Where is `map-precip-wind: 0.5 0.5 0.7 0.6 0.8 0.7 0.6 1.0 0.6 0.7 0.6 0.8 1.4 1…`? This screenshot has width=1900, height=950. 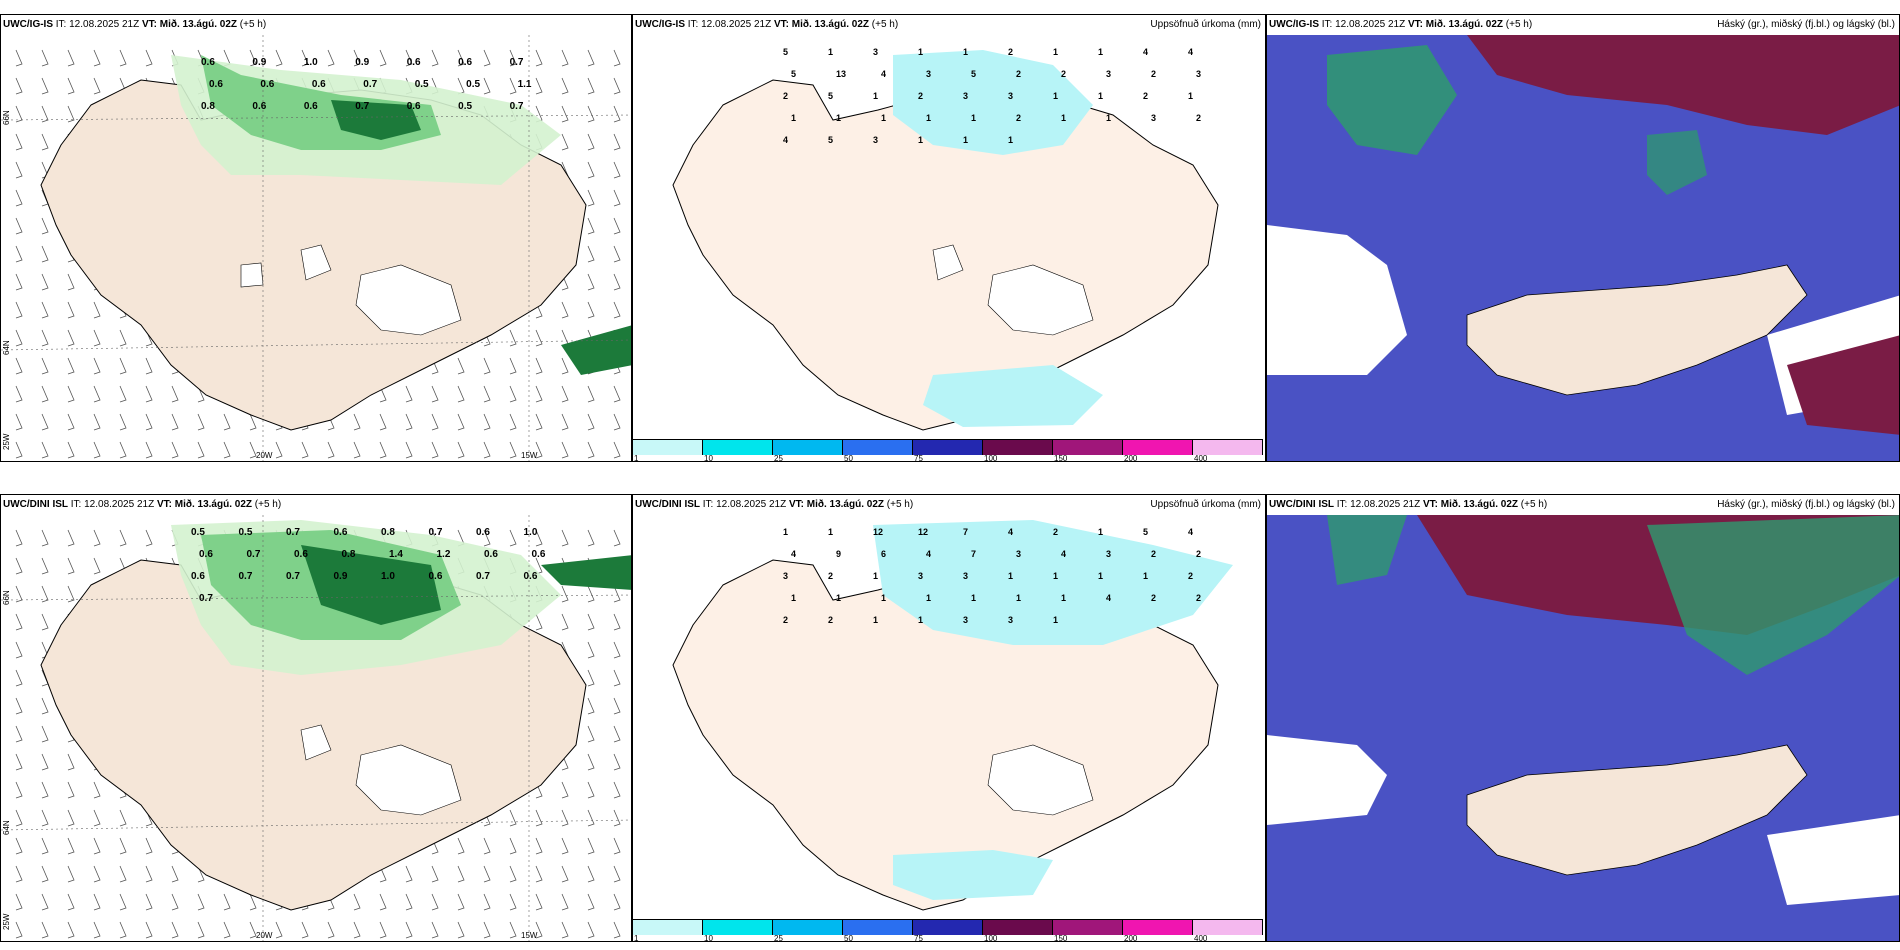 map-precip-wind: 0.5 0.5 0.7 0.6 0.8 0.7 0.6 1.0 0.6 0.7 0.6 0.8 1.4 1… is located at coordinates (316, 728).